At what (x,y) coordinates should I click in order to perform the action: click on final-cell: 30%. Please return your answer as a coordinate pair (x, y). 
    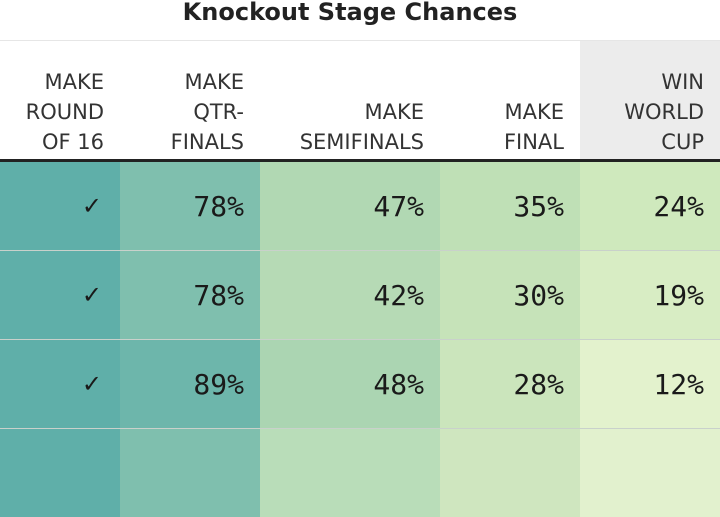
    Looking at the image, I should click on (510, 295).